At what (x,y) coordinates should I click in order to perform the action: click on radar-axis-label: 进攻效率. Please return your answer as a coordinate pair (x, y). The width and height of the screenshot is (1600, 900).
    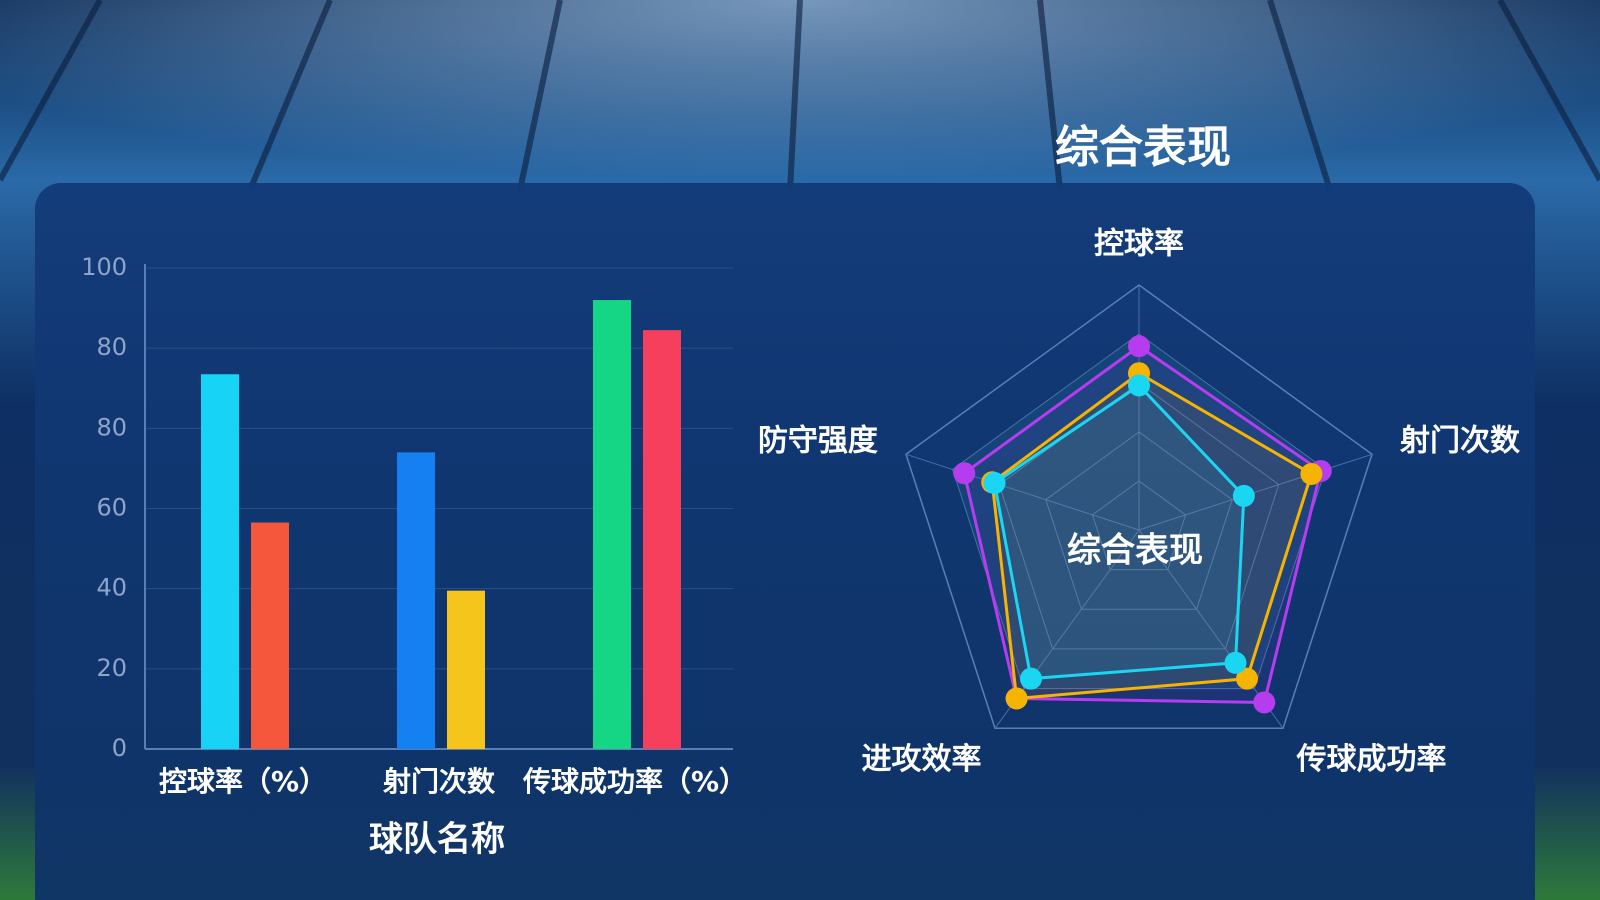
    Looking at the image, I should click on (921, 759).